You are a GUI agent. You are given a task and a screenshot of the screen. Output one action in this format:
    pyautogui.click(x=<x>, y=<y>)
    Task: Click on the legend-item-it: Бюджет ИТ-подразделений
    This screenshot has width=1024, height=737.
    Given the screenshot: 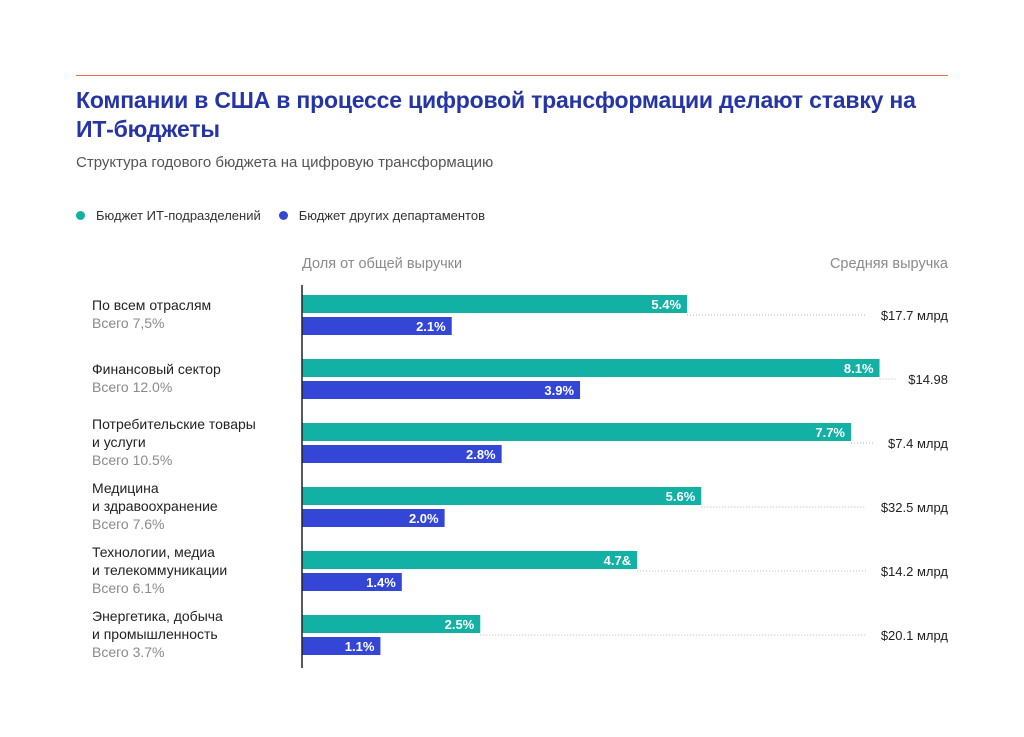 What is the action you would take?
    pyautogui.click(x=168, y=215)
    